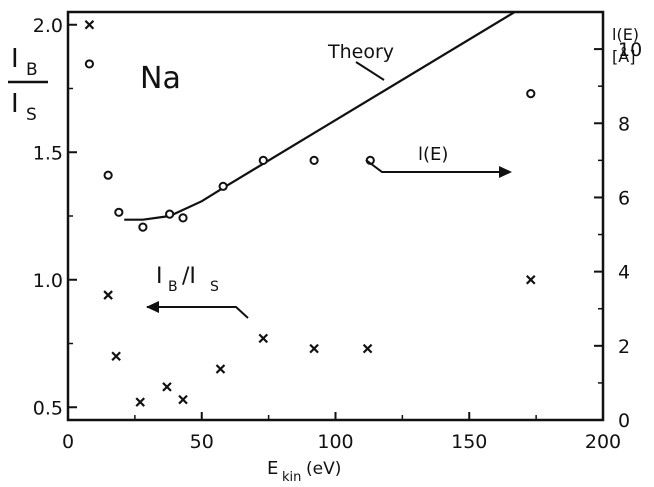 The height and width of the screenshot is (487, 654). I want to click on x-tick-label: 150, so click(469, 442).